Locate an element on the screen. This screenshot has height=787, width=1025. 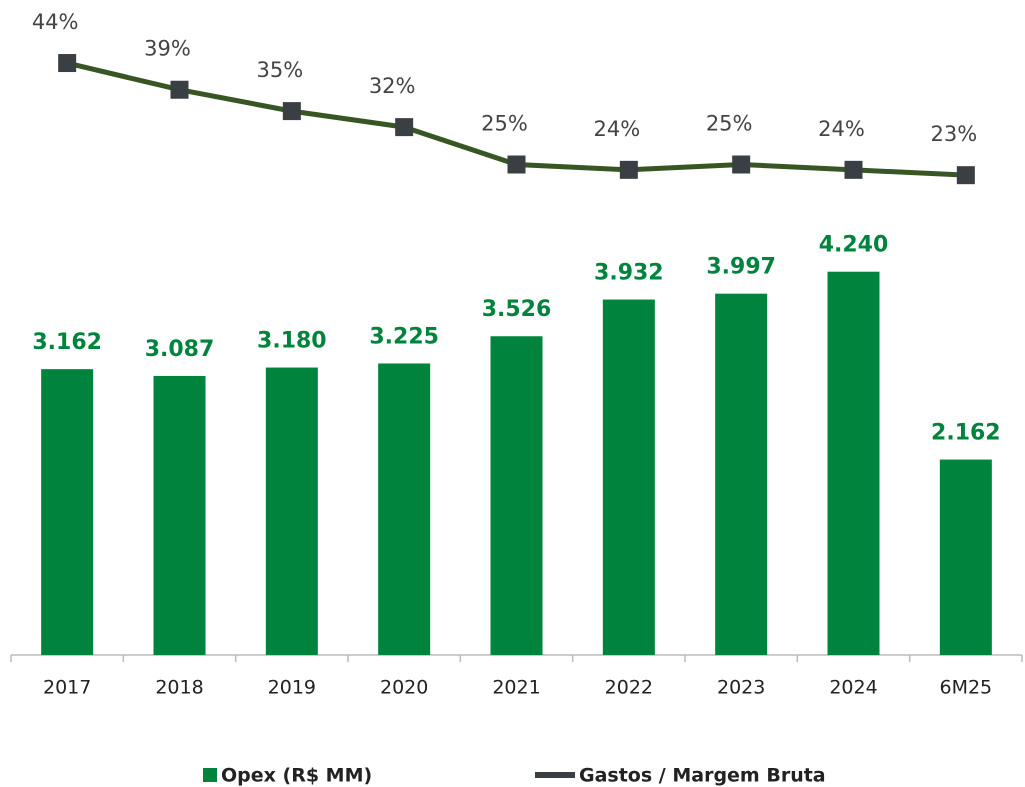
x-tick-label: 2024 is located at coordinates (853, 688).